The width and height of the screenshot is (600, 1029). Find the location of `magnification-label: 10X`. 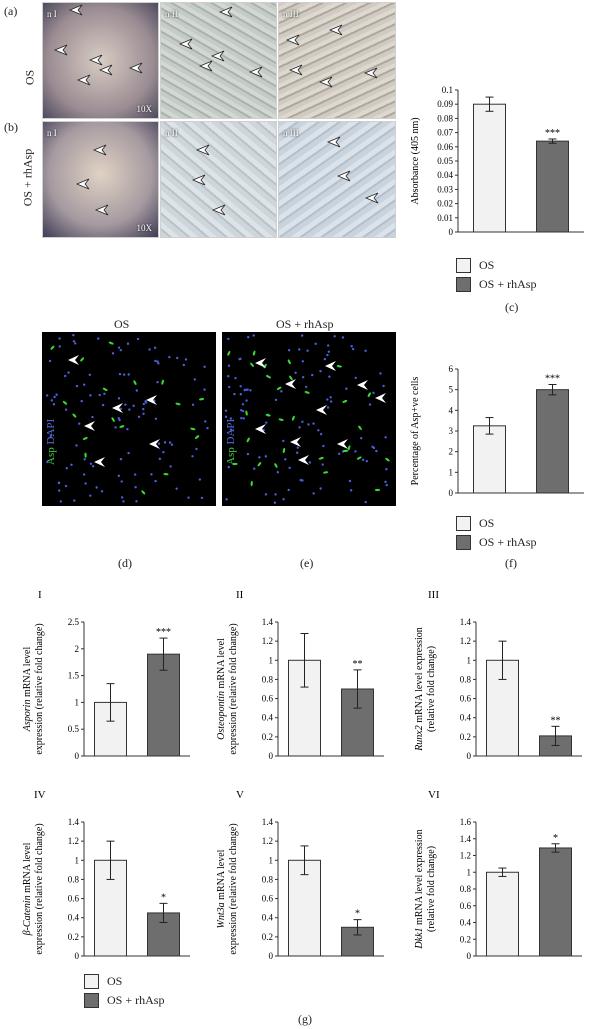

magnification-label: 10X is located at coordinates (144, 109).